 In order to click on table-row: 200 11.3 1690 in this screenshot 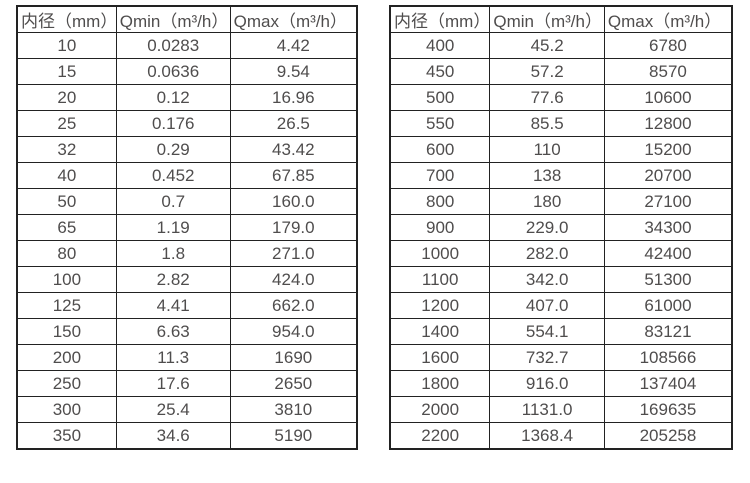, I will do `click(187, 357)`.